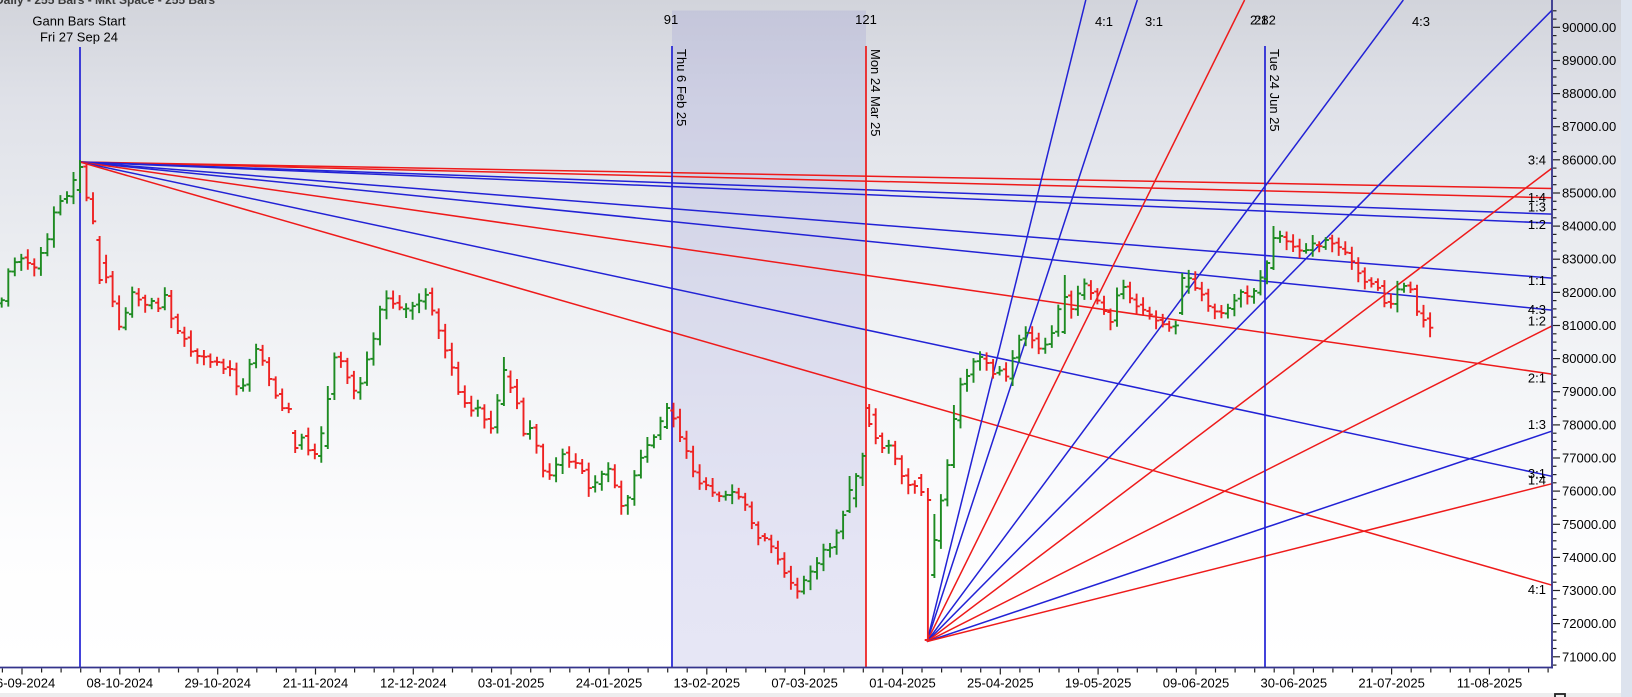  I want to click on svg-text: 21-11-2024, so click(316, 683).